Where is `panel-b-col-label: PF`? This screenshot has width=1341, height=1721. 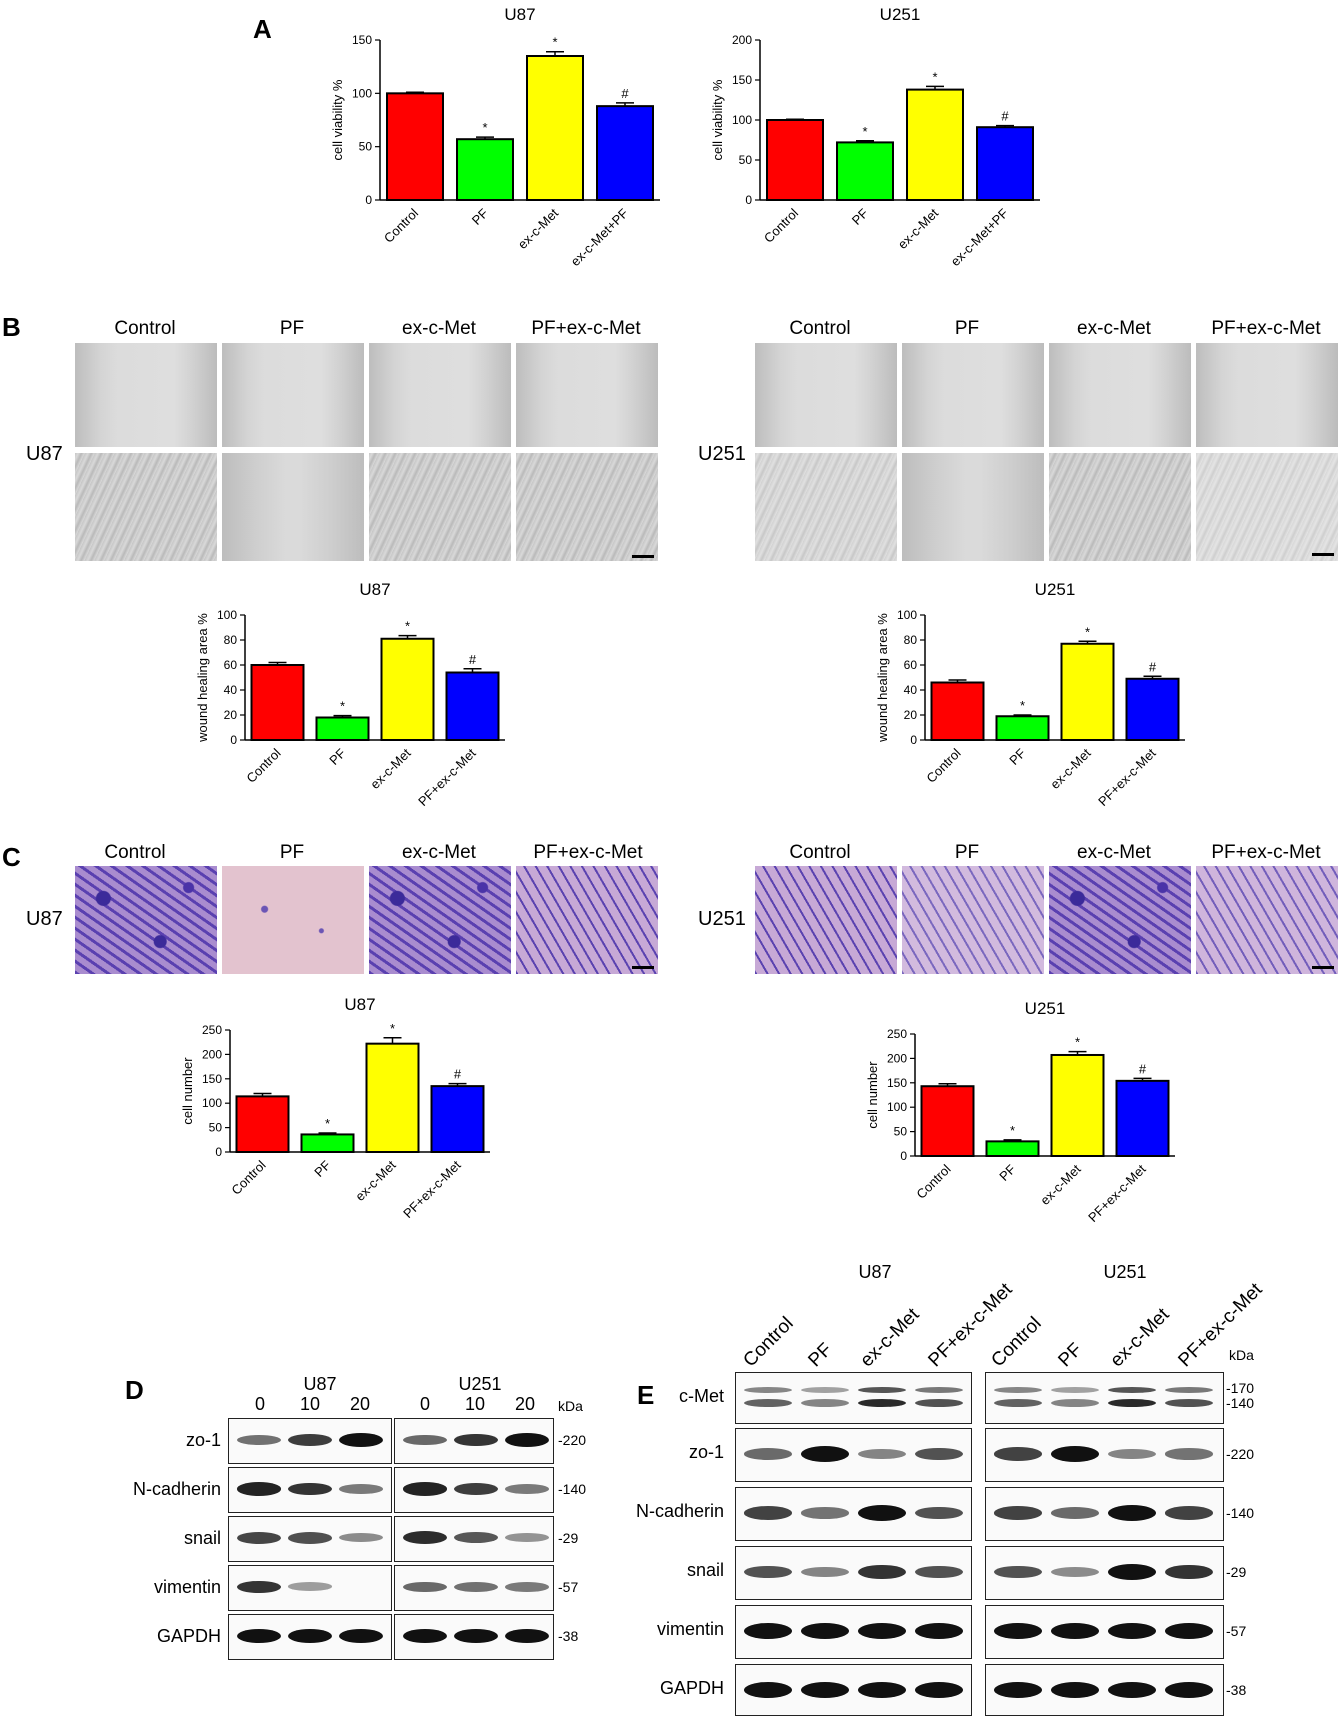 panel-b-col-label: PF is located at coordinates (292, 328).